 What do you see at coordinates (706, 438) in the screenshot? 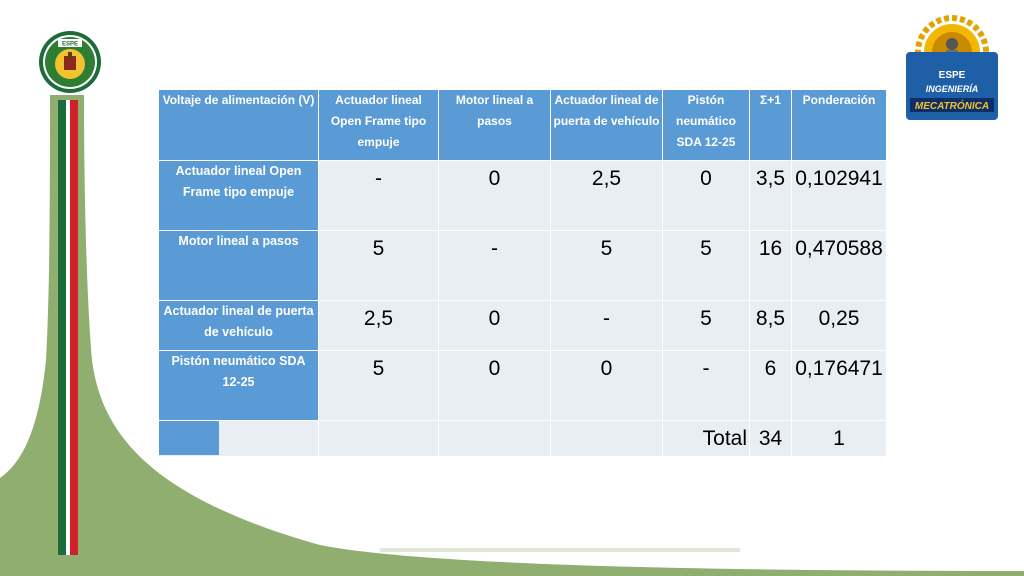
I see `total-label: Total` at bounding box center [706, 438].